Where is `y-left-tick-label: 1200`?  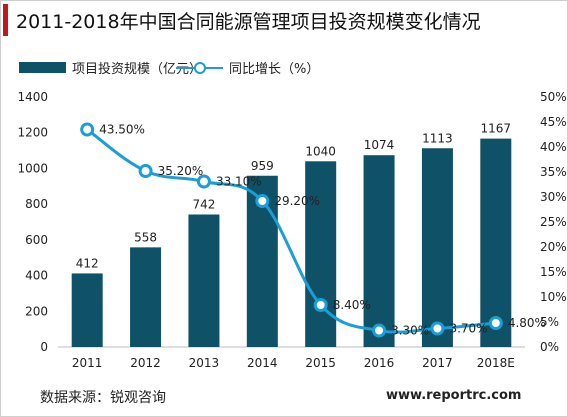 y-left-tick-label: 1200 is located at coordinates (32, 133).